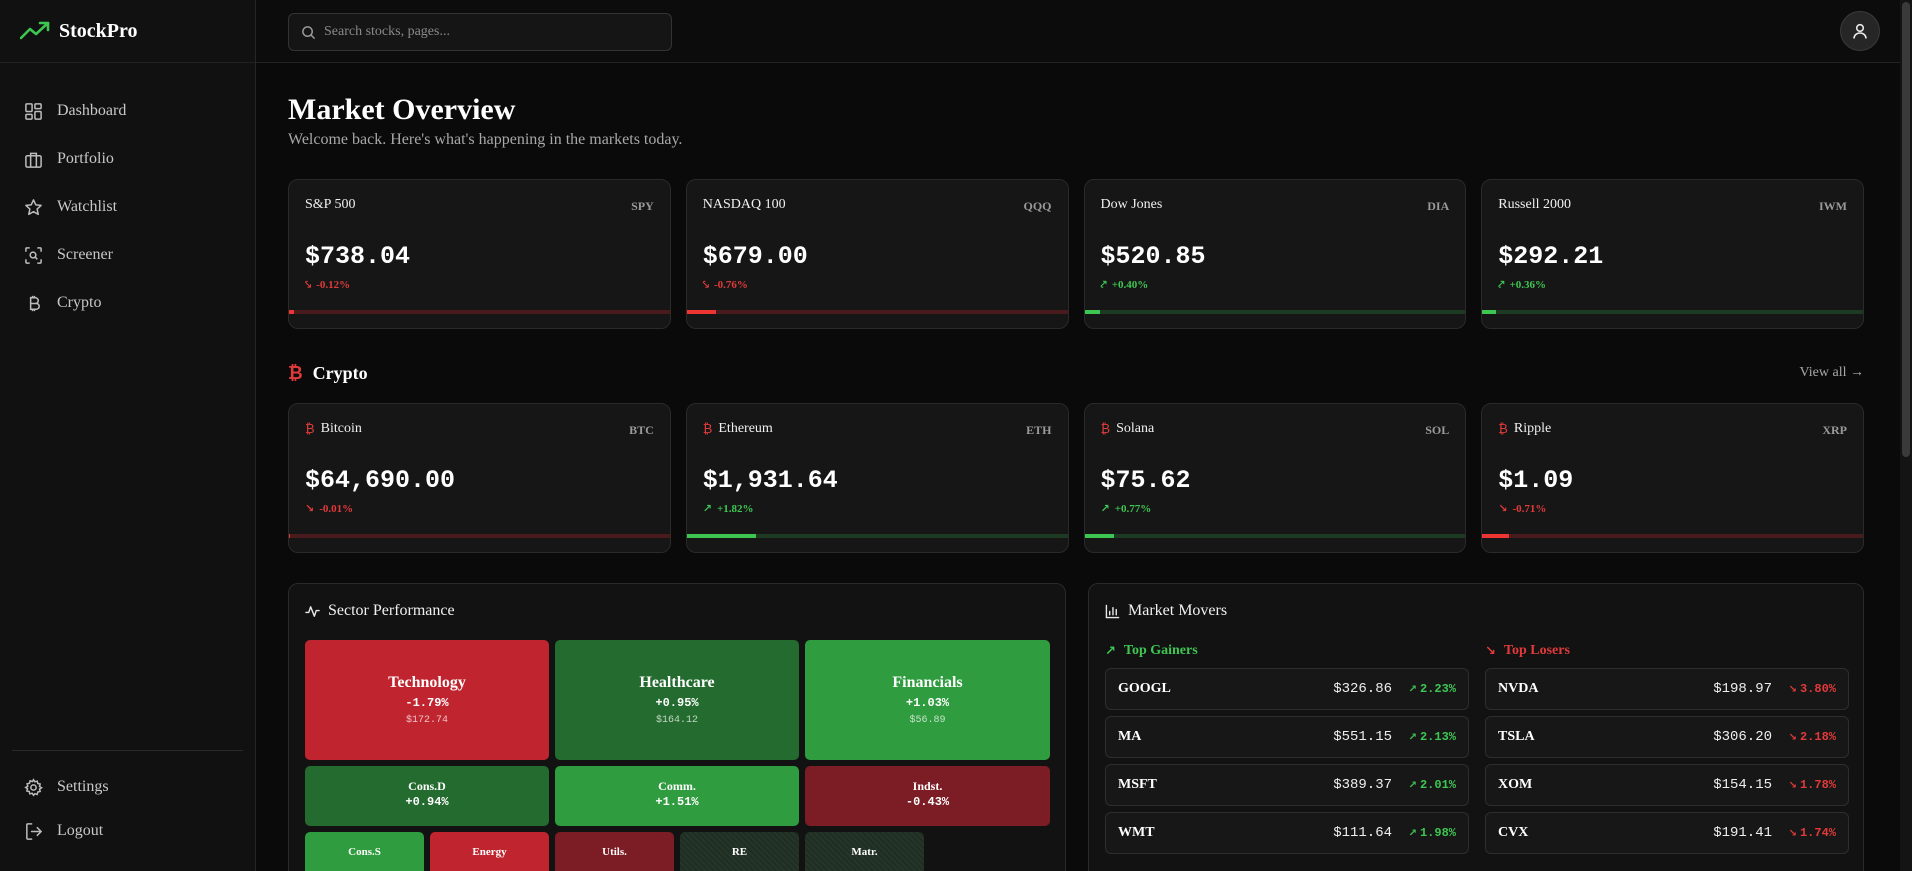 The width and height of the screenshot is (1912, 871). I want to click on index-change: ⤤ +0.36%, so click(1522, 285).